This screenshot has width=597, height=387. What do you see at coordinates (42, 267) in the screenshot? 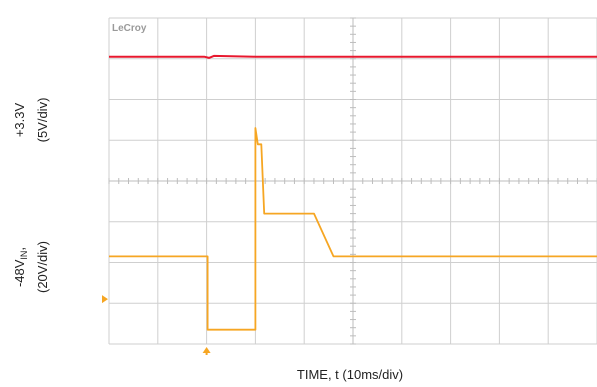
I see `y-label-bottom-line2: (20V/div)` at bounding box center [42, 267].